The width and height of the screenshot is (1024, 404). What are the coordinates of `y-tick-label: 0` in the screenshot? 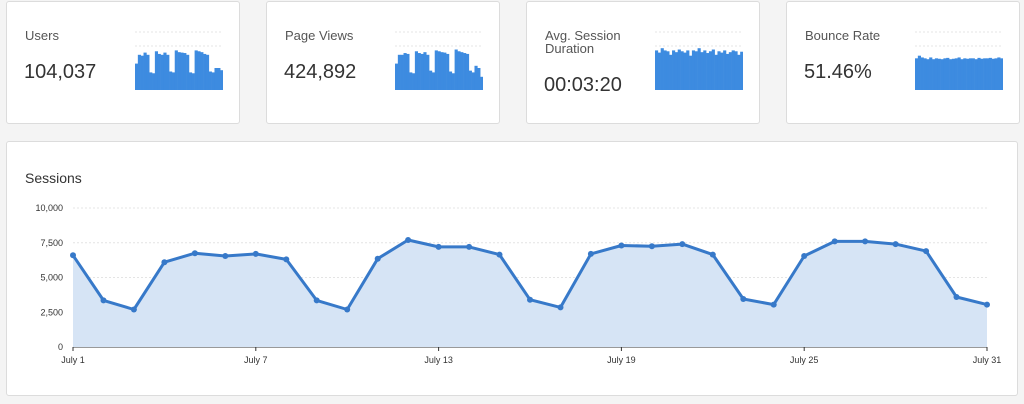 It's located at (60, 347).